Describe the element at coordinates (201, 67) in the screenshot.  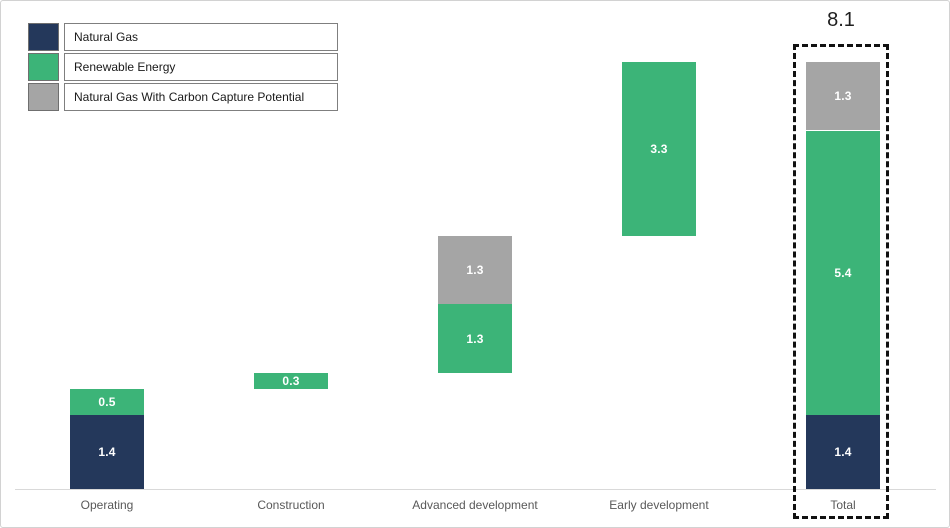
I see `legend-label: Renewable Energy` at that location.